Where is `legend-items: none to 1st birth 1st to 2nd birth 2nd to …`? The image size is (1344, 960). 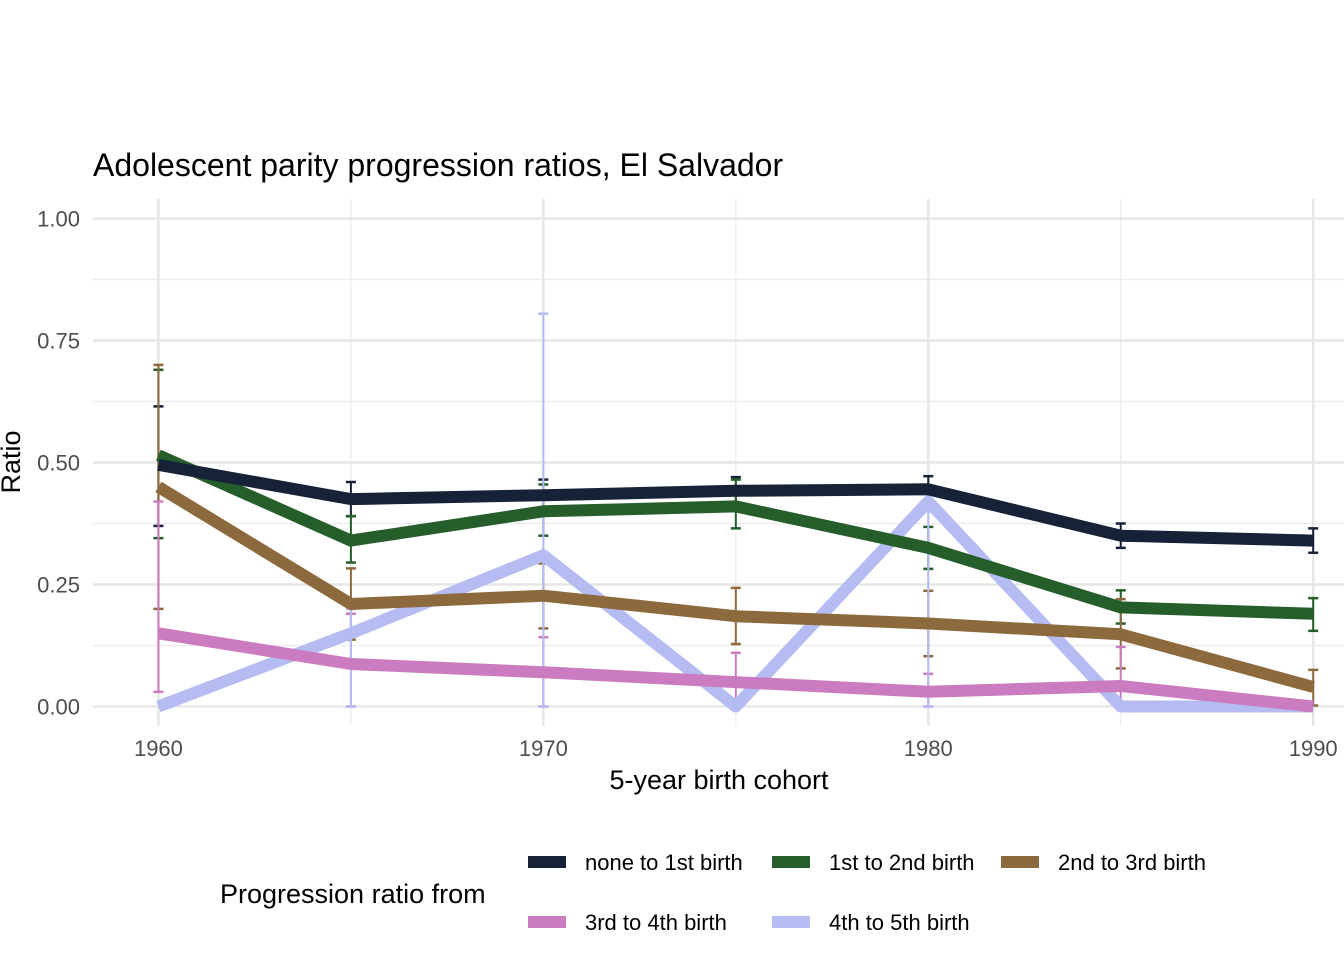
legend-items: none to 1st birth 1st to 2nd birth 2nd to … is located at coordinates (867, 892).